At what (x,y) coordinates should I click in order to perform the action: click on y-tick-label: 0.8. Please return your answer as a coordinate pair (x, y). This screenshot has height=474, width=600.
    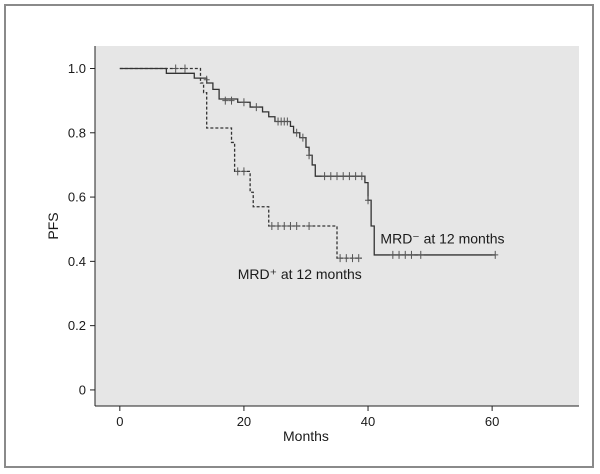
    Looking at the image, I should click on (77, 132).